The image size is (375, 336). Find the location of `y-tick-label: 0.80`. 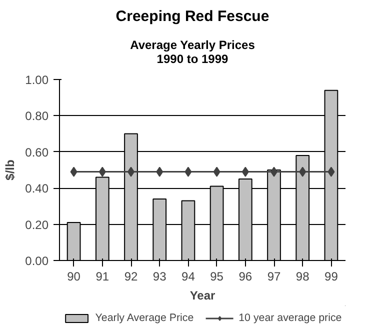

y-tick-label: 0.80 is located at coordinates (37, 116).